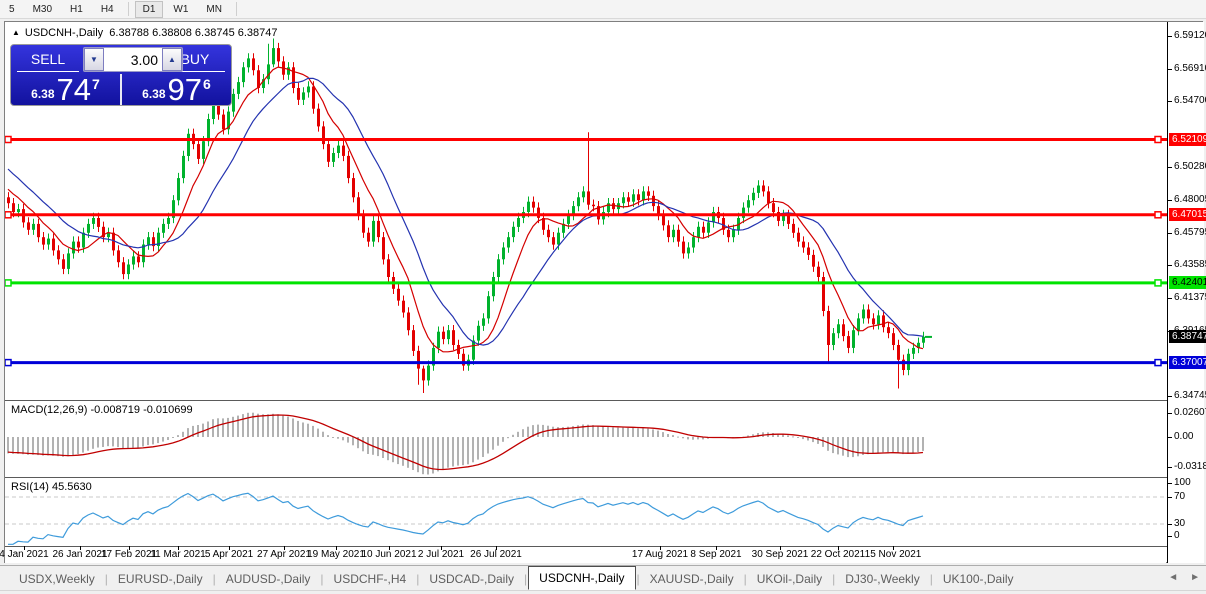 The image size is (1206, 594). I want to click on chart-tab-eurusd: EURUSD-,Daily, so click(160, 578).